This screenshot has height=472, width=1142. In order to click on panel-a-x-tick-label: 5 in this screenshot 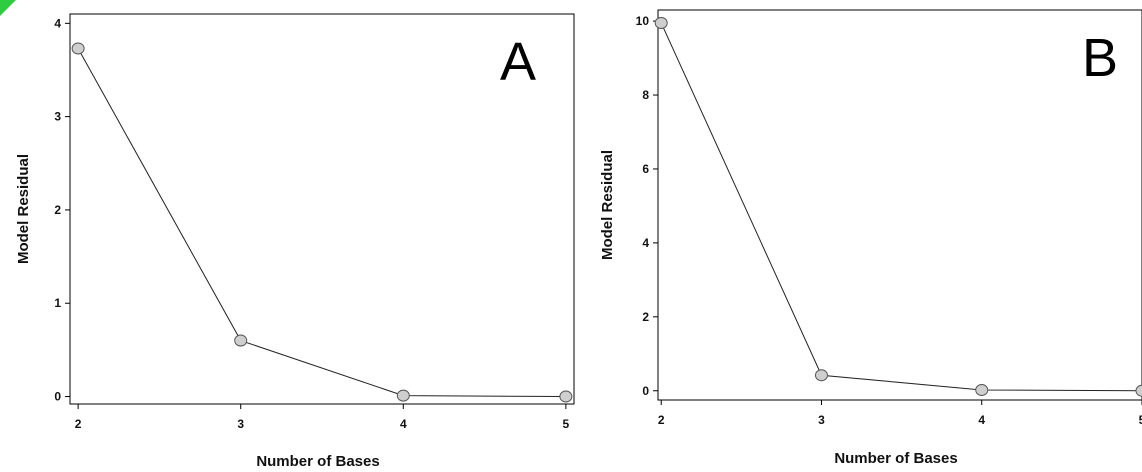, I will do `click(566, 424)`.